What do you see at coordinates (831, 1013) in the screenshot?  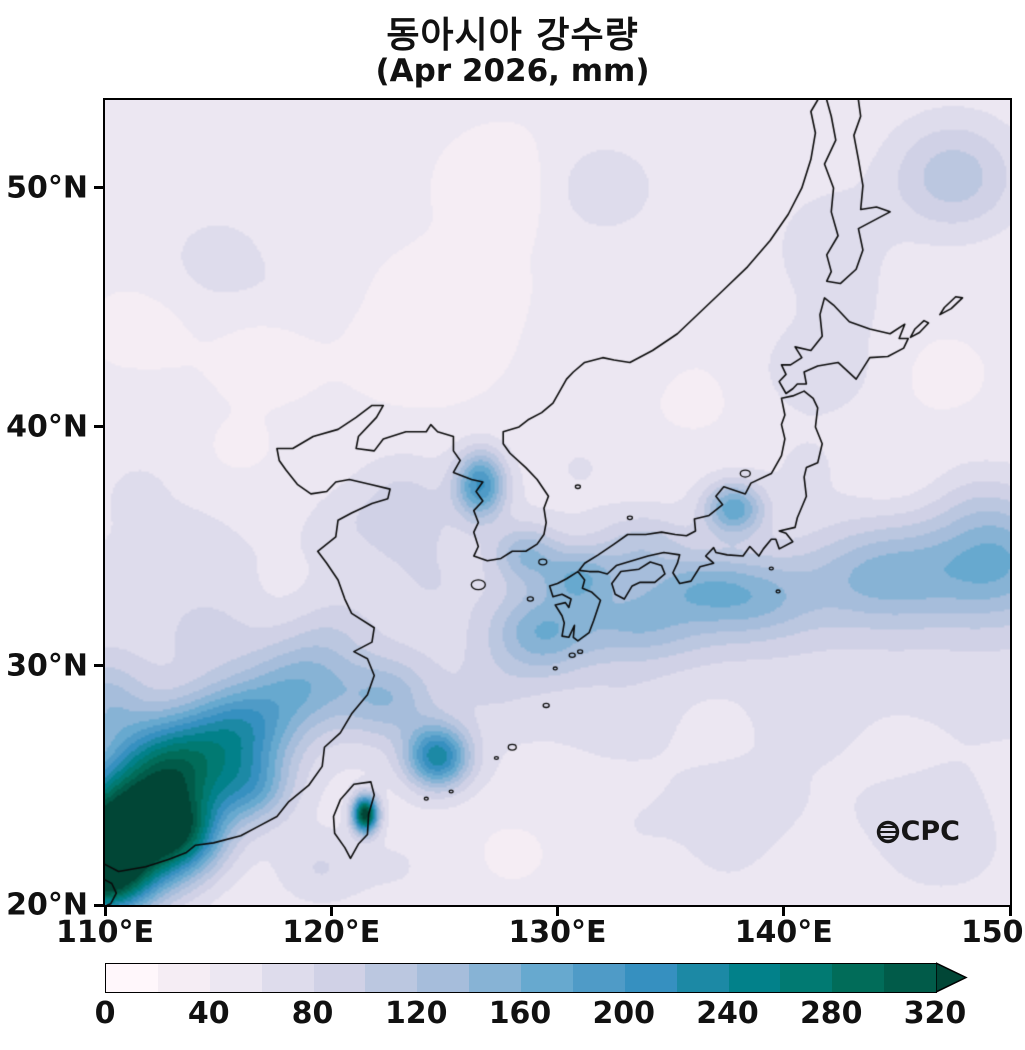 I see `colorbar-tick-label: 280` at bounding box center [831, 1013].